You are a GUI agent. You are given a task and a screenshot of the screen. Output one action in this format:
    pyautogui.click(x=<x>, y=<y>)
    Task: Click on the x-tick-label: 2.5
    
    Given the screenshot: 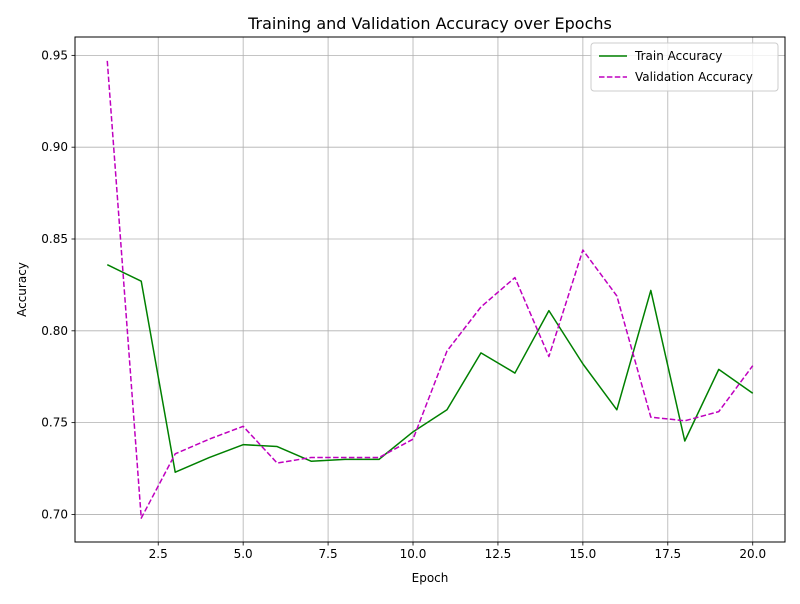 What is the action you would take?
    pyautogui.click(x=158, y=554)
    